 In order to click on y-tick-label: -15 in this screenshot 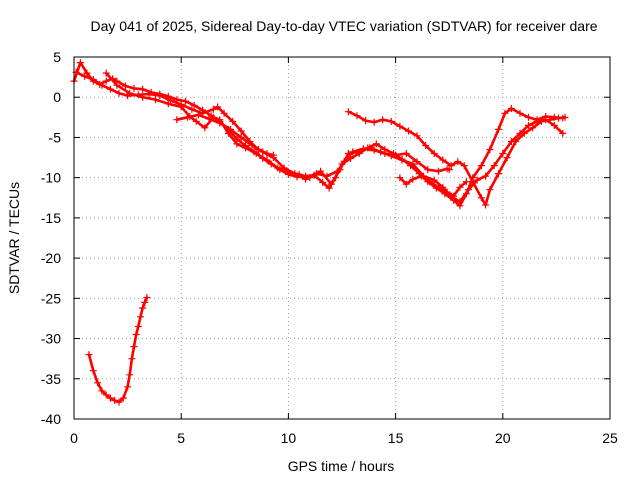, I will do `click(51, 218)`.